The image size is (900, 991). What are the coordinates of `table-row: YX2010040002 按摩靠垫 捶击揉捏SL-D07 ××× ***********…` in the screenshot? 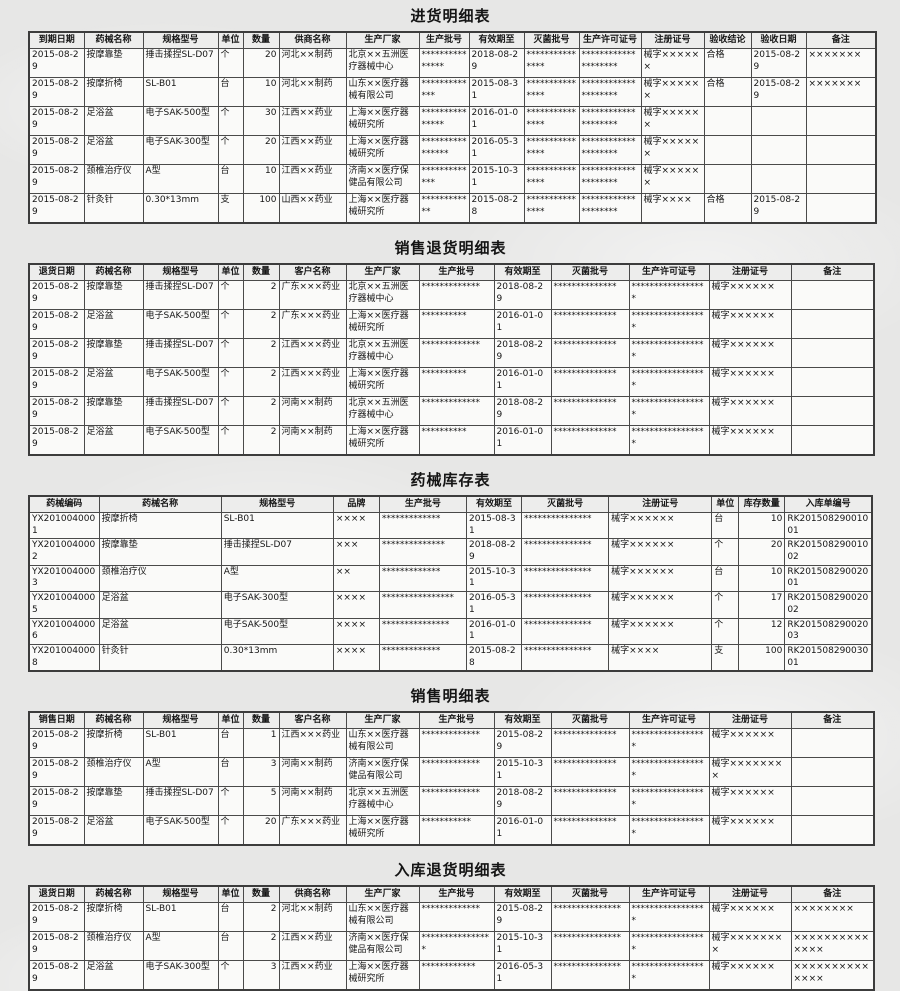 It's located at (450, 552).